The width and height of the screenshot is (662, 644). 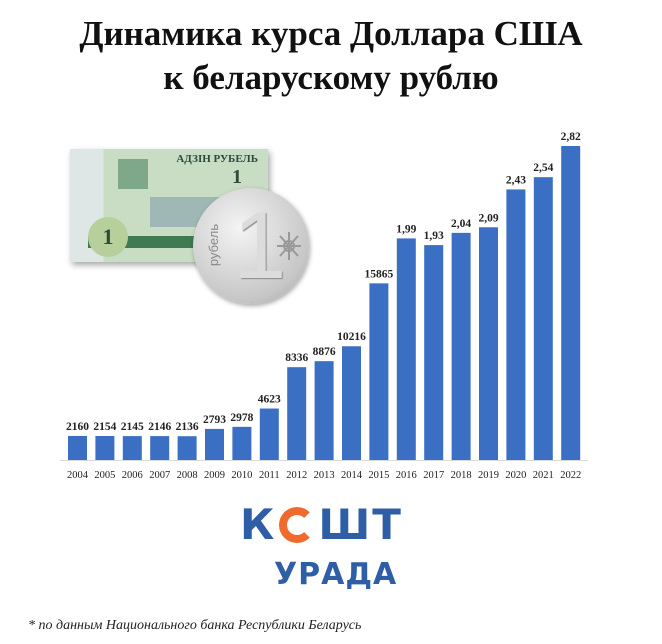 I want to click on bar-2004, so click(x=77, y=447).